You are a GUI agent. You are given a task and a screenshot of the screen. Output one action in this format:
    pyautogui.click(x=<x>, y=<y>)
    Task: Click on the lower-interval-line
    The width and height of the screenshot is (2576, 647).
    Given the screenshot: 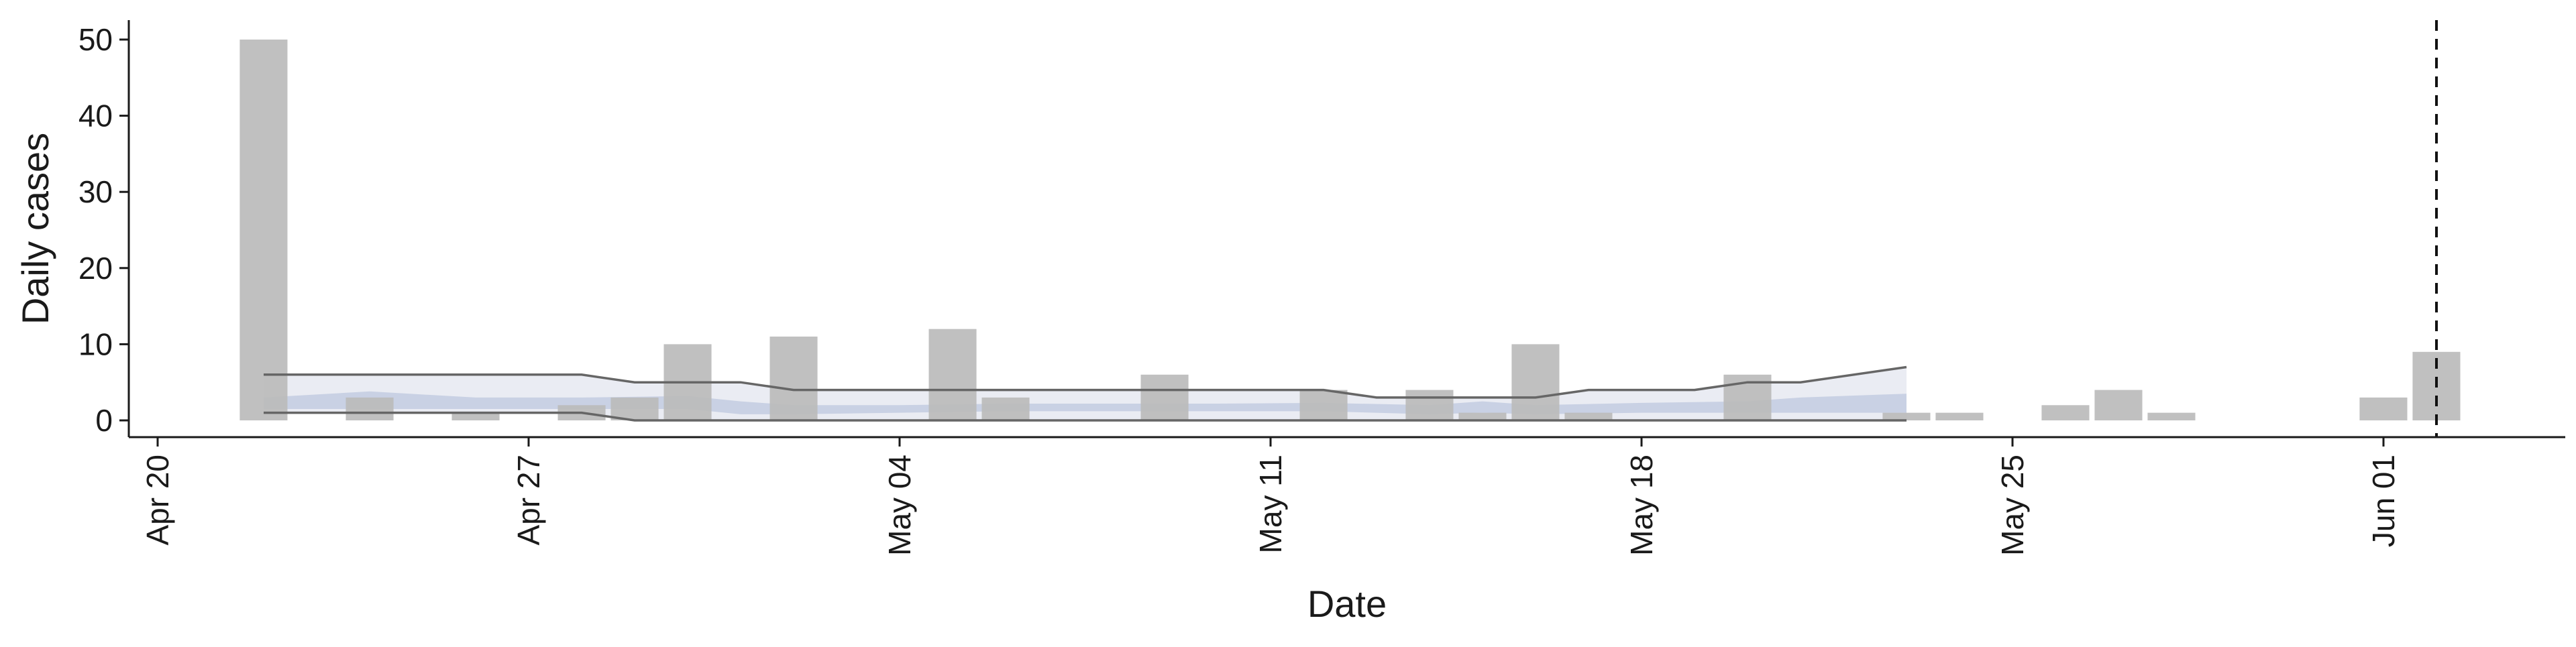 What is the action you would take?
    pyautogui.click(x=1085, y=417)
    